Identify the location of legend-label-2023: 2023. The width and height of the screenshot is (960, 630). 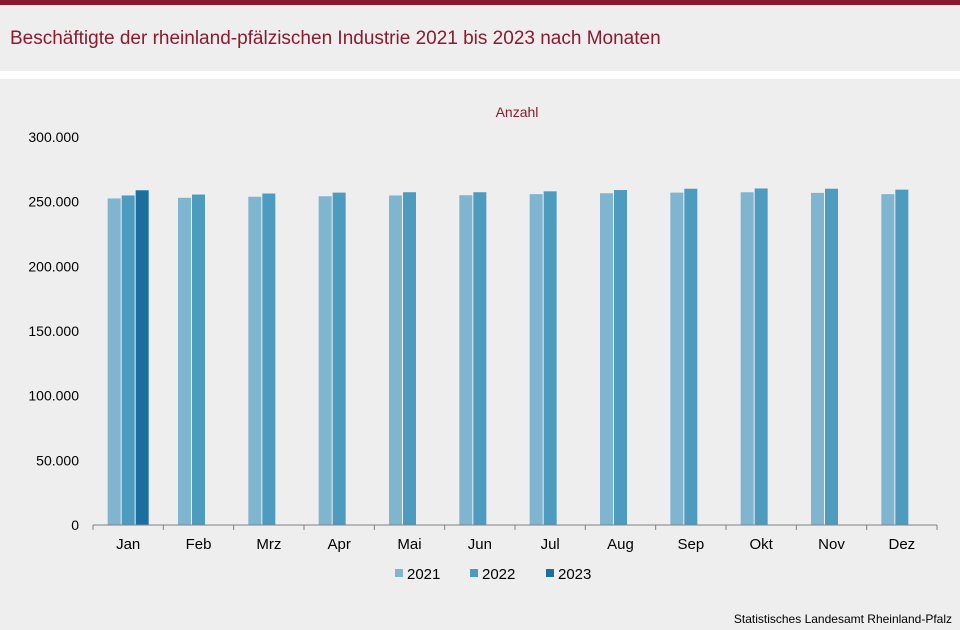
(574, 574).